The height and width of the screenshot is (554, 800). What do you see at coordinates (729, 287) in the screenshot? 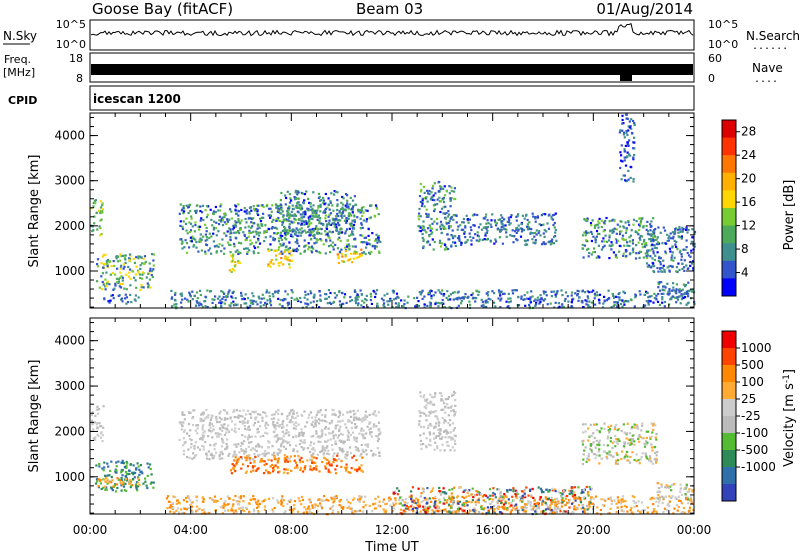
I see `colorbar-swatch` at bounding box center [729, 287].